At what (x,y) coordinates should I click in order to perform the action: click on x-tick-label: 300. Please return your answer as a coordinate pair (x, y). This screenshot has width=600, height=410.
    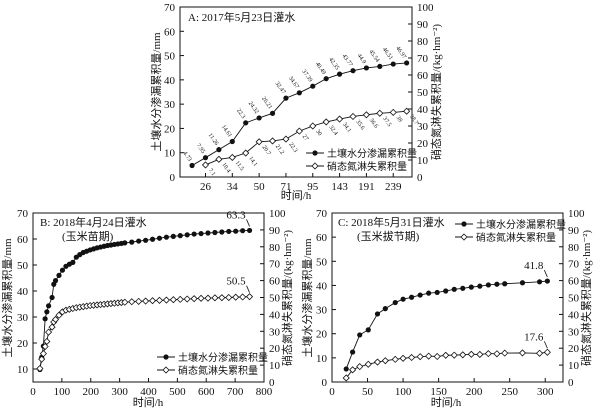
    Looking at the image, I should click on (119, 392).